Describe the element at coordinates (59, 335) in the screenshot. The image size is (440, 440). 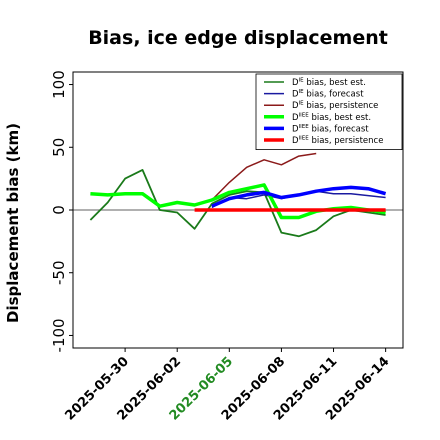
I see `y-tick-label-4: -100` at that location.